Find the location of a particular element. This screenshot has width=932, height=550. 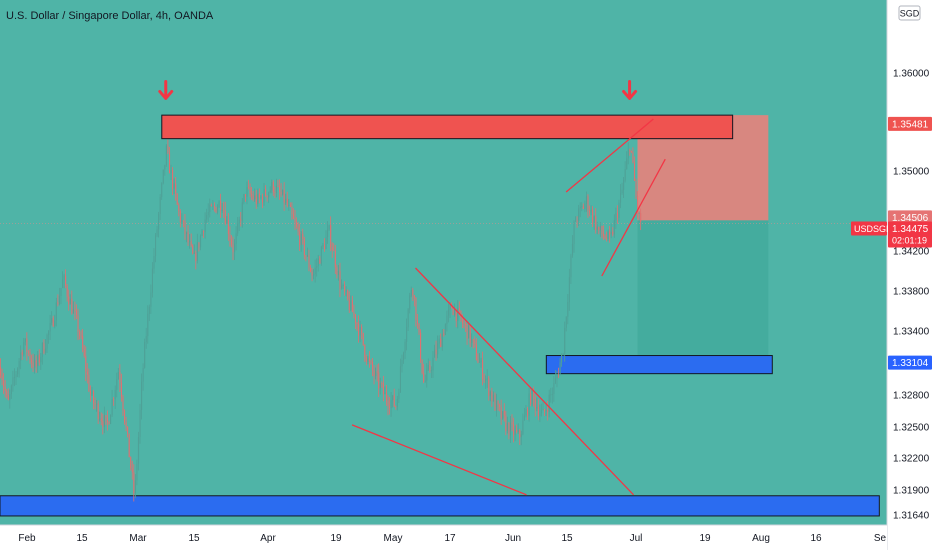

resistance-price-label-bg is located at coordinates (910, 123).